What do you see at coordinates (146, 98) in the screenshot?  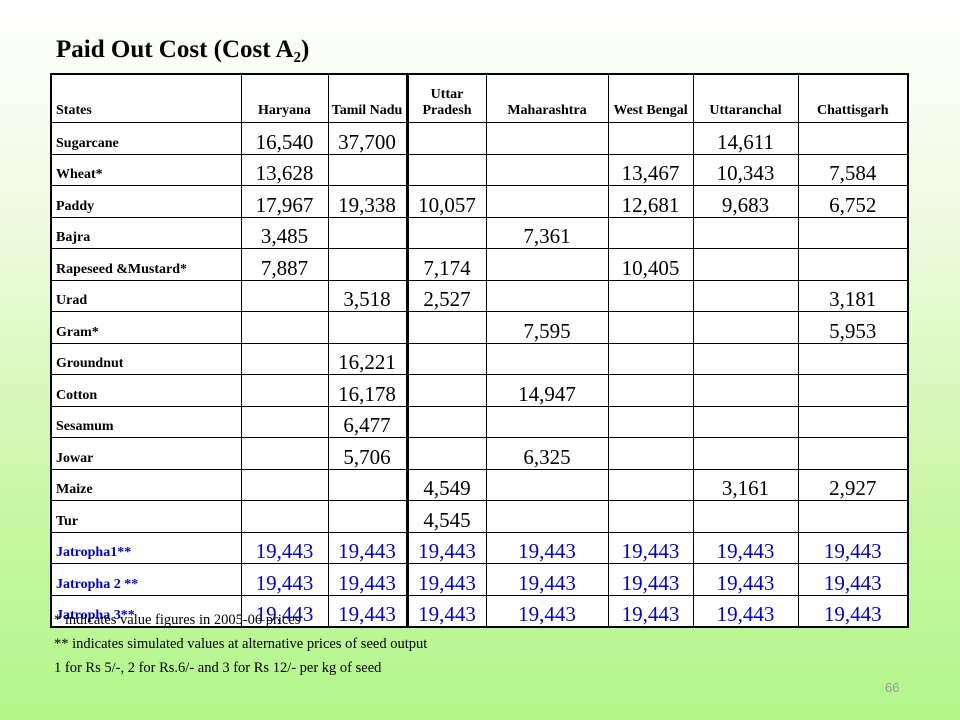 I see `column-header: States` at bounding box center [146, 98].